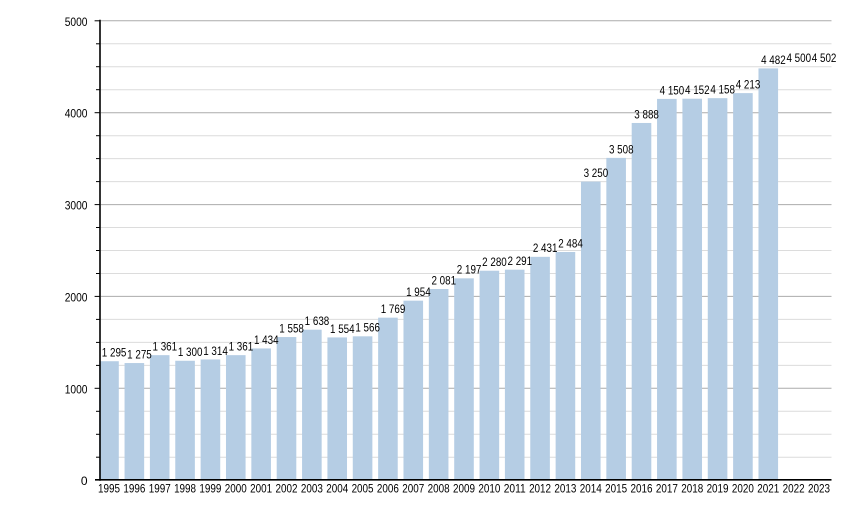 The width and height of the screenshot is (850, 505). I want to click on svg-text: 2019, so click(718, 489).